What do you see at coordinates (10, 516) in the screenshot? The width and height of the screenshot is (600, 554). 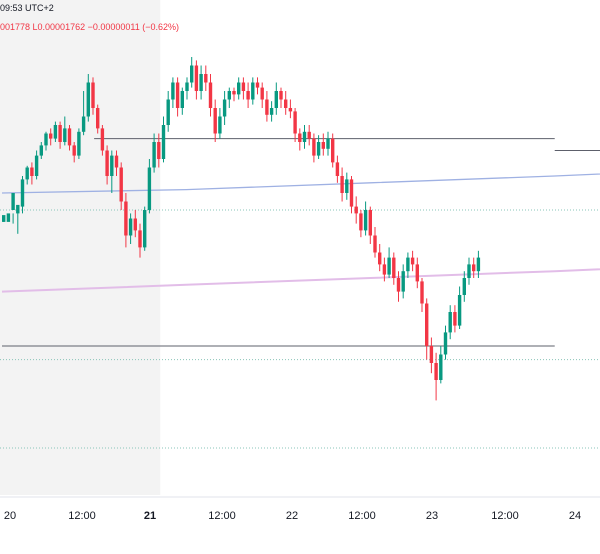 I see `x-tick-label-0: 20` at bounding box center [10, 516].